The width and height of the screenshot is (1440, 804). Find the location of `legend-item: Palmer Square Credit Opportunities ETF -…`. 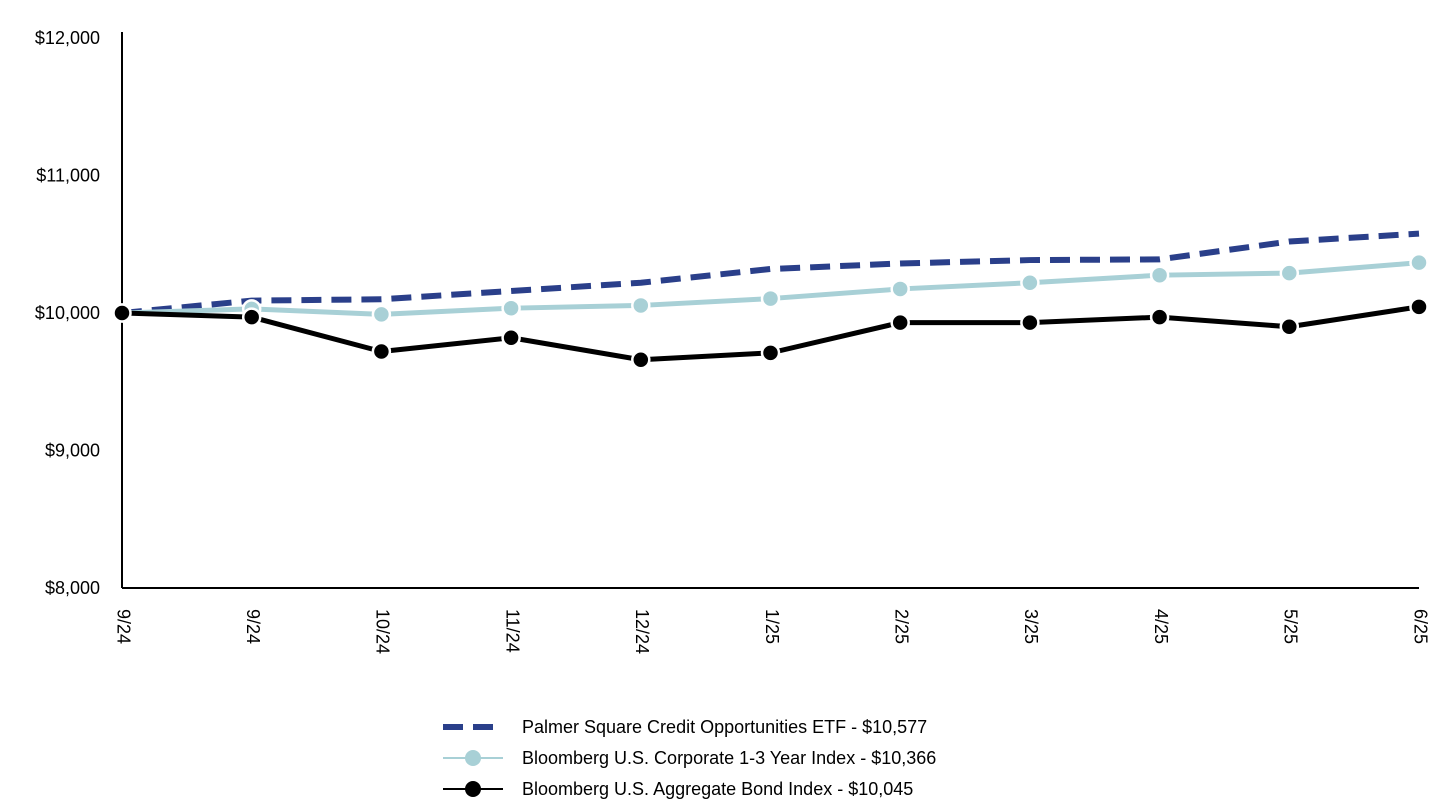

legend-item: Palmer Square Credit Opportunities ETF -… is located at coordinates (685, 727).